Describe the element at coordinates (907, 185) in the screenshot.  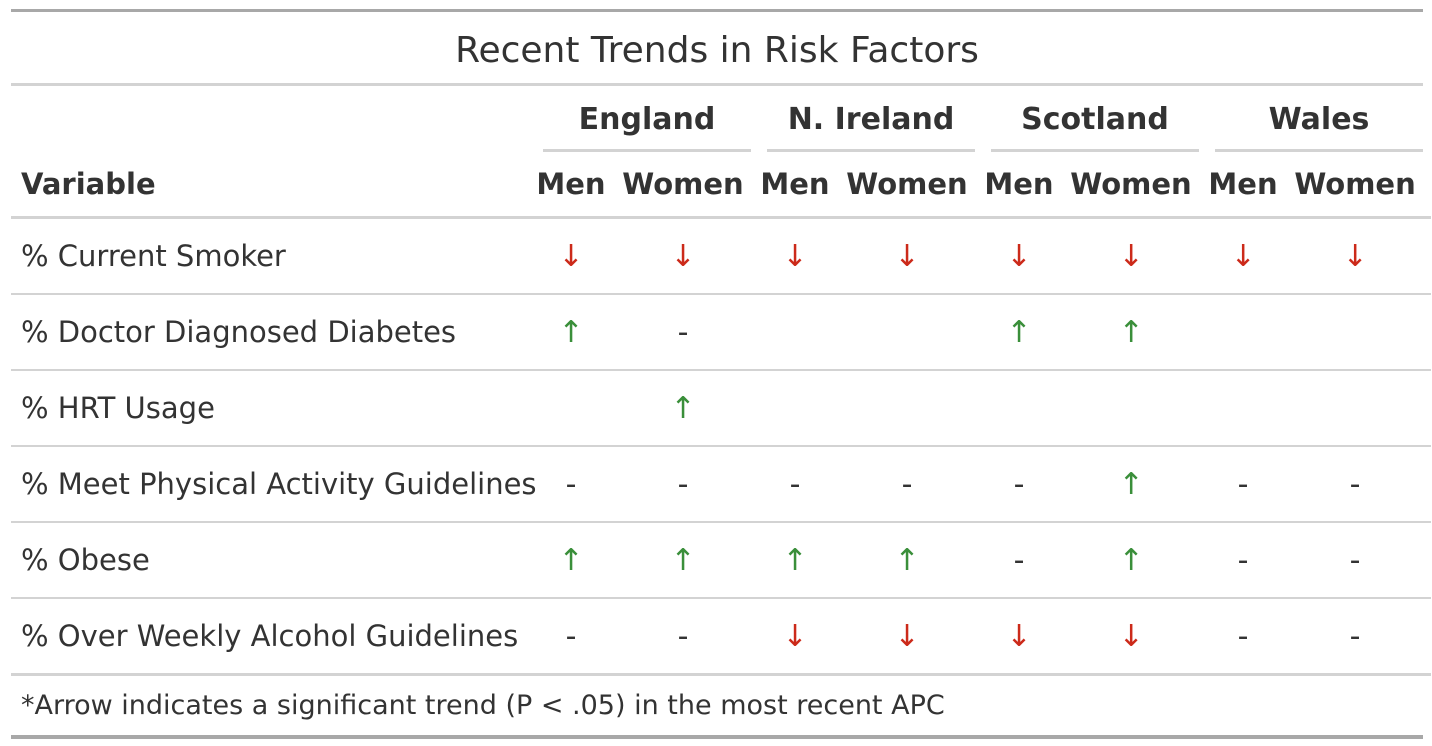
I see `column-header-n-ireland-women: Women` at that location.